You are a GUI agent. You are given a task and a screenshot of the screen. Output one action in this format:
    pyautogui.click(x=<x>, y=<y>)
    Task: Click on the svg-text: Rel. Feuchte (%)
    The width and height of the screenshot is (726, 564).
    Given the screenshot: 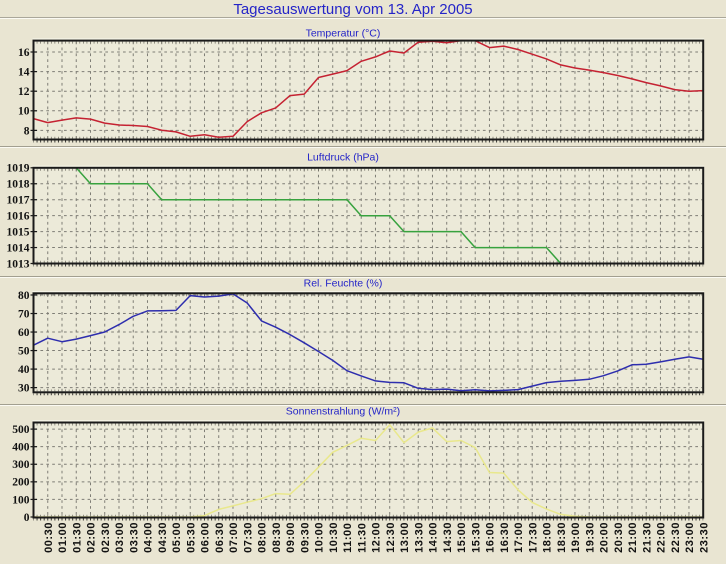 What is the action you would take?
    pyautogui.click(x=343, y=284)
    